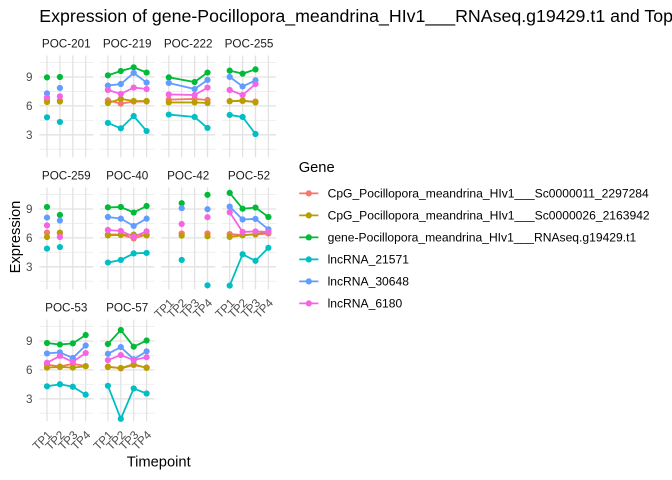  Describe the element at coordinates (16, 237) in the screenshot. I see `svg-text: Expression` at that location.